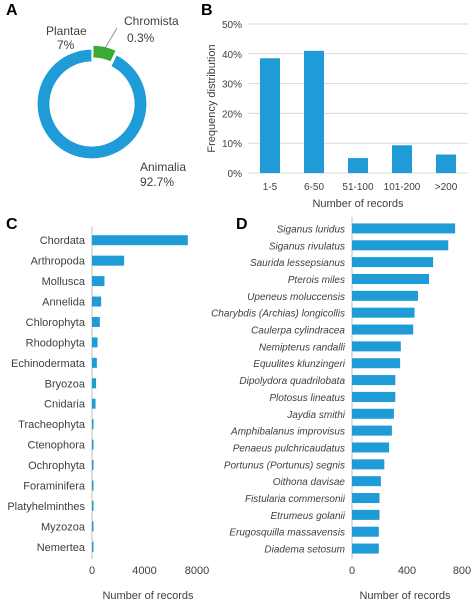  I want to click on category-label: Tracheophyta, so click(52, 425).